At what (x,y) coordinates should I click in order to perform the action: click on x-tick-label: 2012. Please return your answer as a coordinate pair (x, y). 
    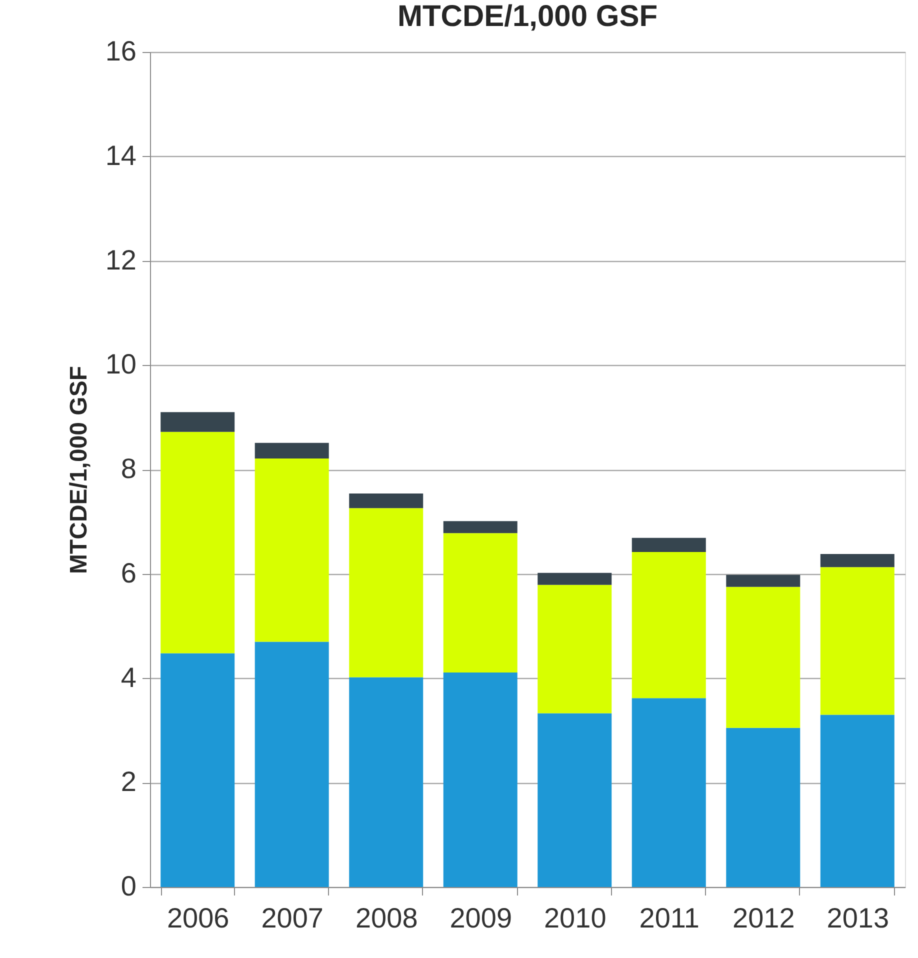
    Looking at the image, I should click on (763, 918).